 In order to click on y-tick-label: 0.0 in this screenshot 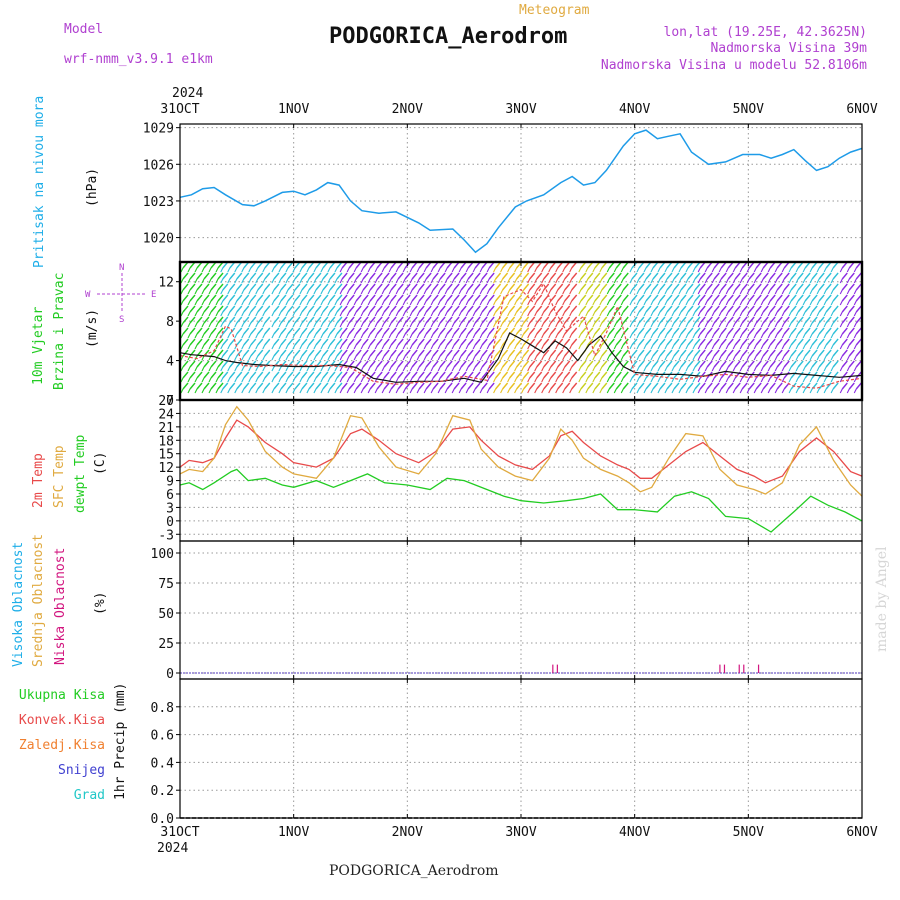, I will do `click(162, 819)`.